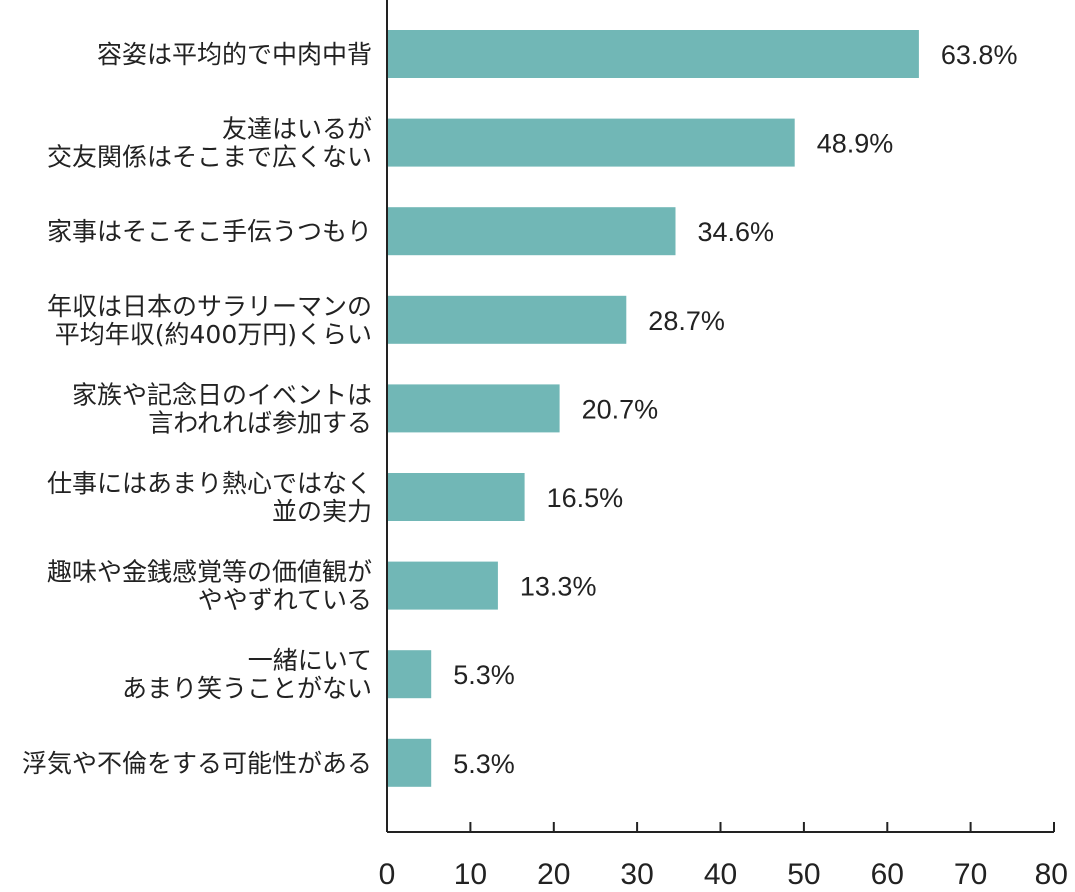 The height and width of the screenshot is (892, 1075). I want to click on x-tick-label-10: 10, so click(470, 874).